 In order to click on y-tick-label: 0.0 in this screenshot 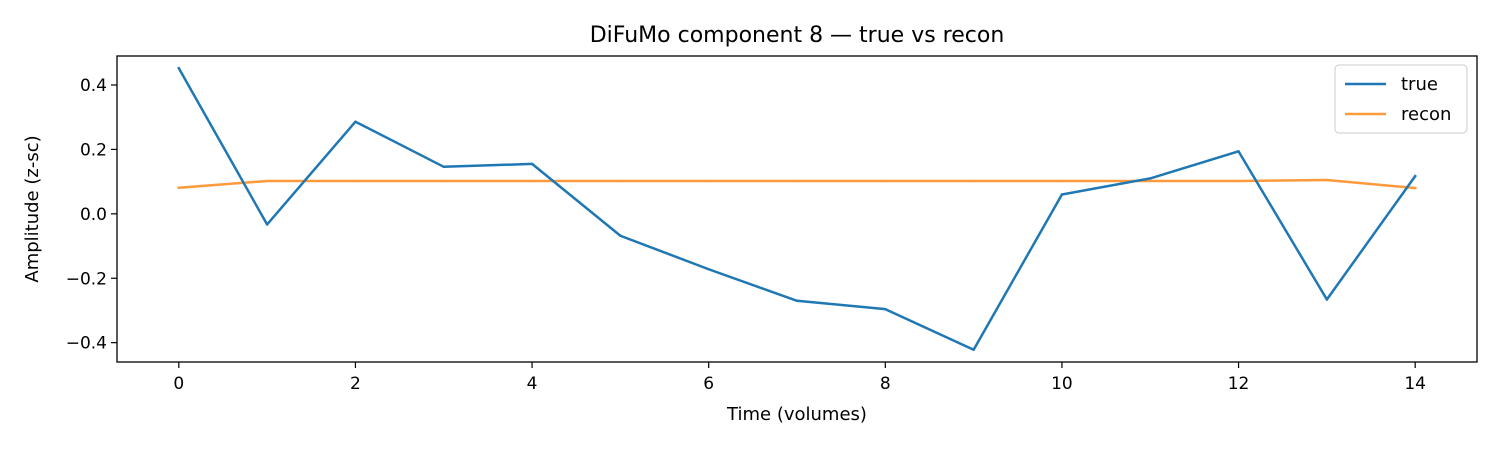, I will do `click(93, 215)`.